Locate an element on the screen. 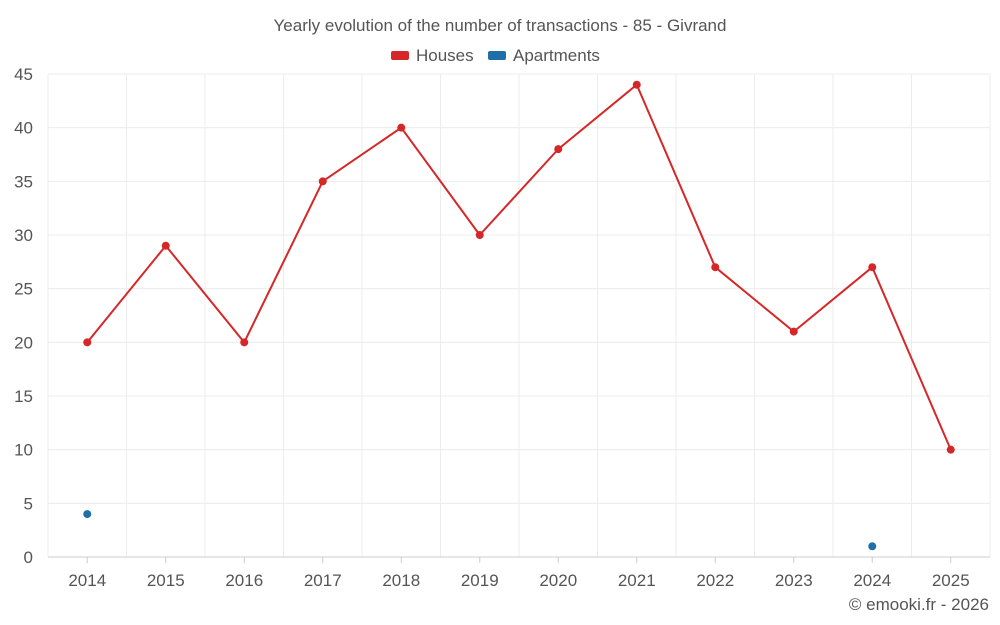 The image size is (1000, 625). x-tick-label: 2024 is located at coordinates (872, 580).